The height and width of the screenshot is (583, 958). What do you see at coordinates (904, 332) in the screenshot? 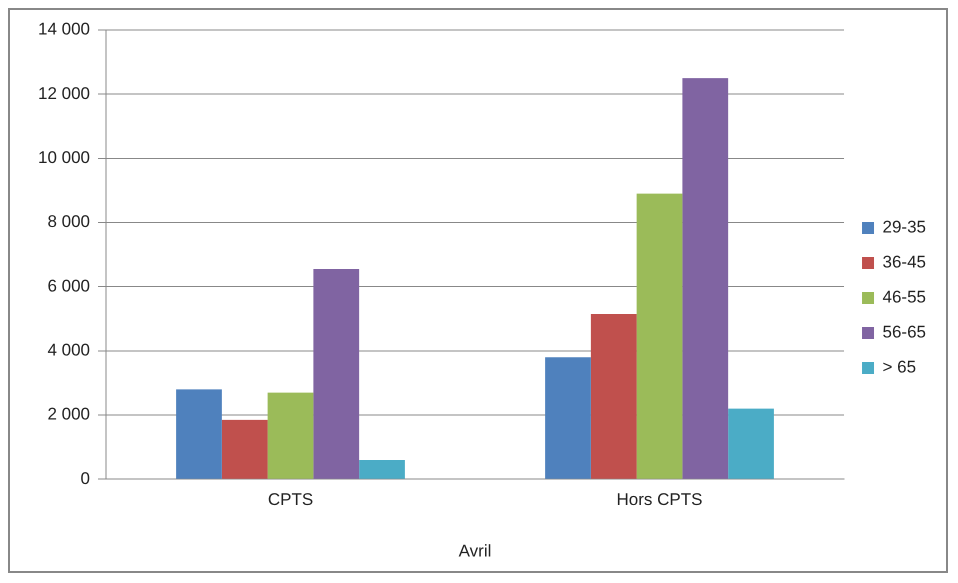
I see `legend-label: 56-65` at bounding box center [904, 332].